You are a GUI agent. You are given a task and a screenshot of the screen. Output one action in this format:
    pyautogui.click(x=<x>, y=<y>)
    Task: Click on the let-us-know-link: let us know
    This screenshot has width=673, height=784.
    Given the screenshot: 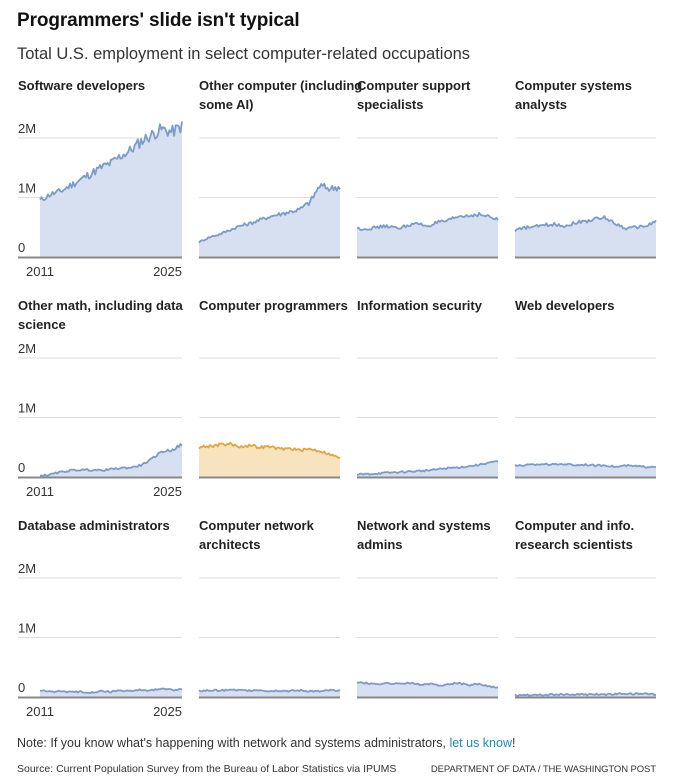 What is the action you would take?
    pyautogui.click(x=480, y=743)
    